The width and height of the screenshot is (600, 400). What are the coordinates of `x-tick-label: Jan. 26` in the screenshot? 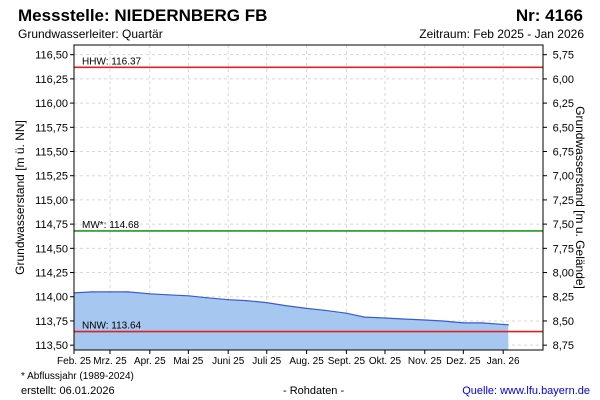 It's located at (503, 361).